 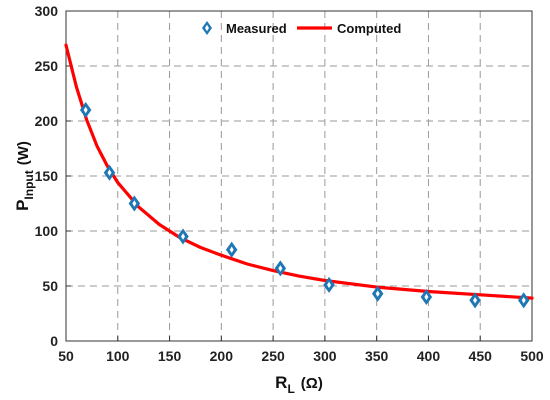 I want to click on x-tick-label: 450, so click(x=481, y=356).